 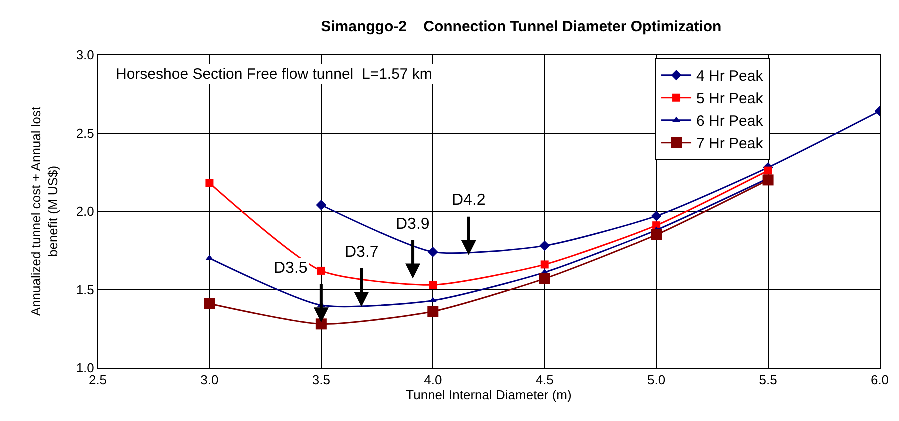 What do you see at coordinates (44, 211) in the screenshot?
I see `y-axis-title: Annualized tunnel cost + Annual lost benefit (M US$)` at bounding box center [44, 211].